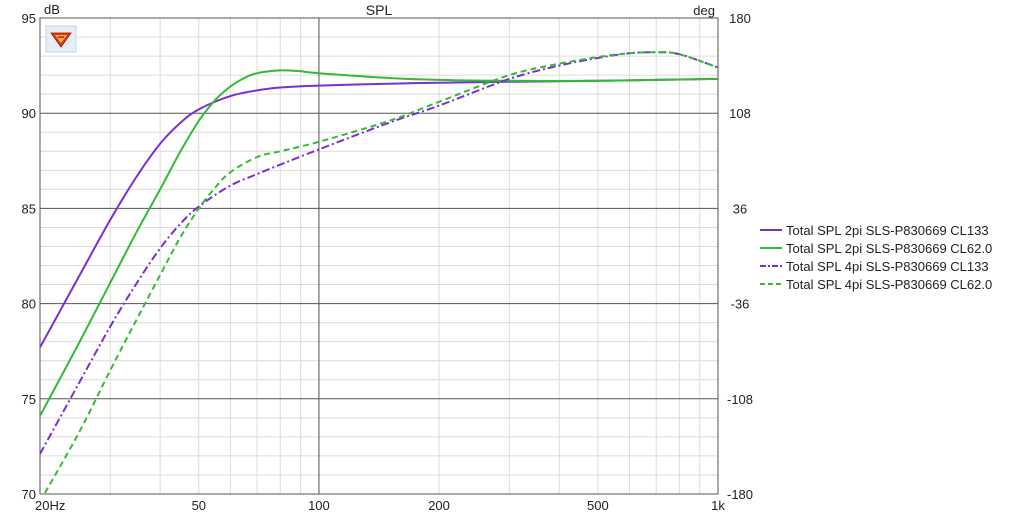  What do you see at coordinates (29, 494) in the screenshot?
I see `y-tick-label: 70` at bounding box center [29, 494].